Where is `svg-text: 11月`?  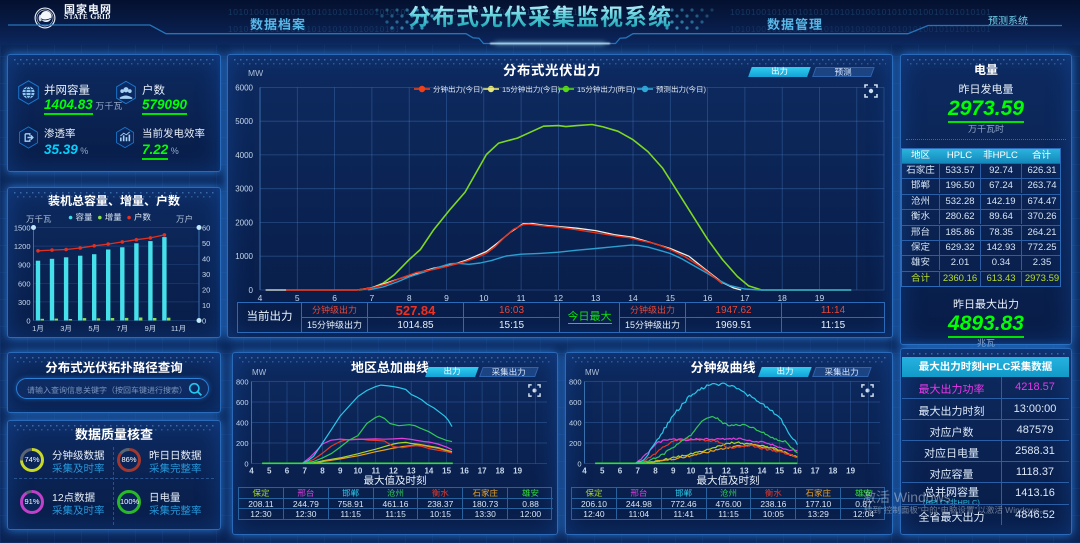 svg-text: 11月 is located at coordinates (178, 328).